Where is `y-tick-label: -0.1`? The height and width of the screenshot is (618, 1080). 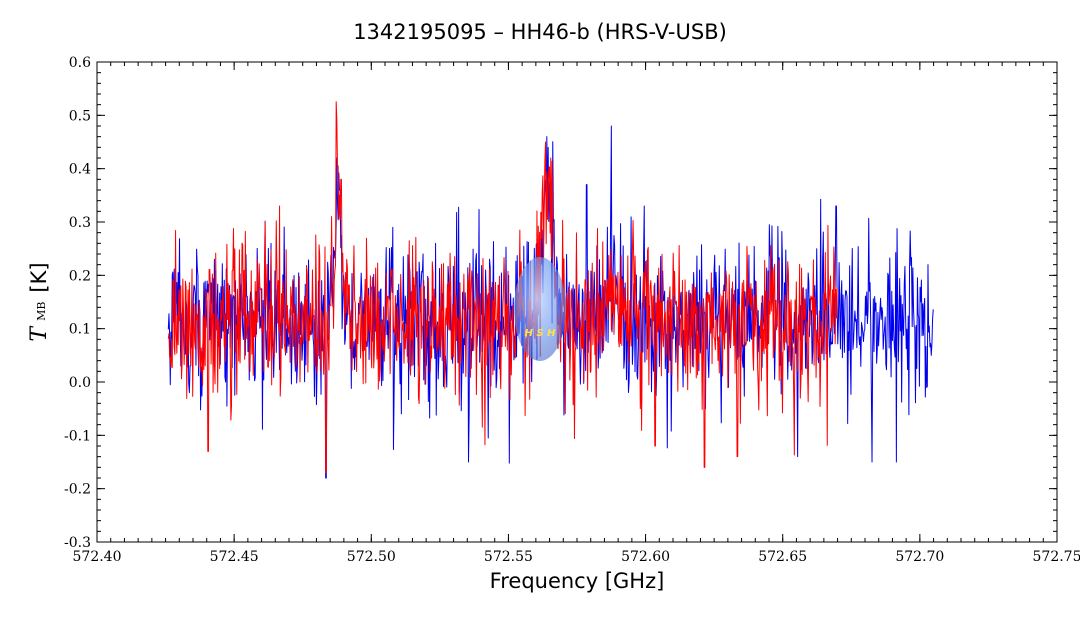 y-tick-label: -0.1 is located at coordinates (77, 436).